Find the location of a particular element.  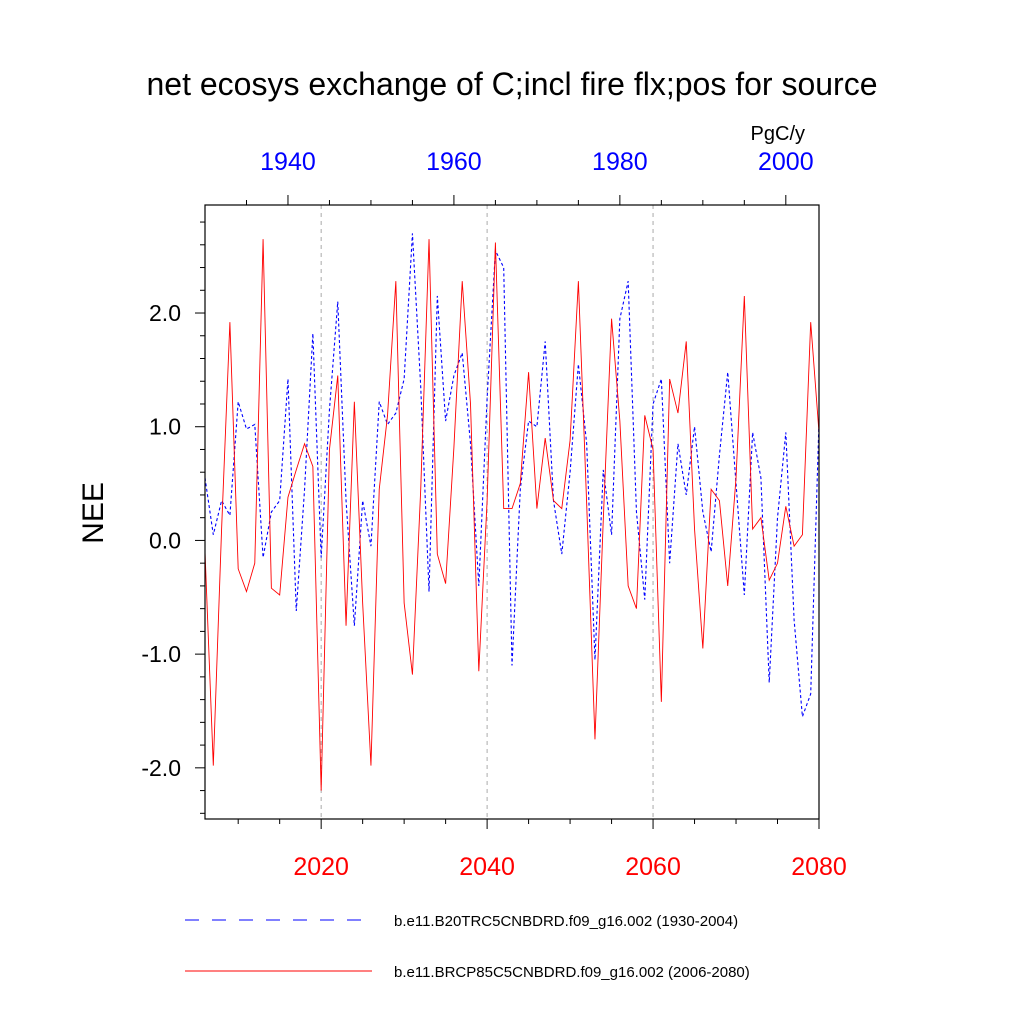

top-tick-label-1980: 1980 is located at coordinates (620, 162).